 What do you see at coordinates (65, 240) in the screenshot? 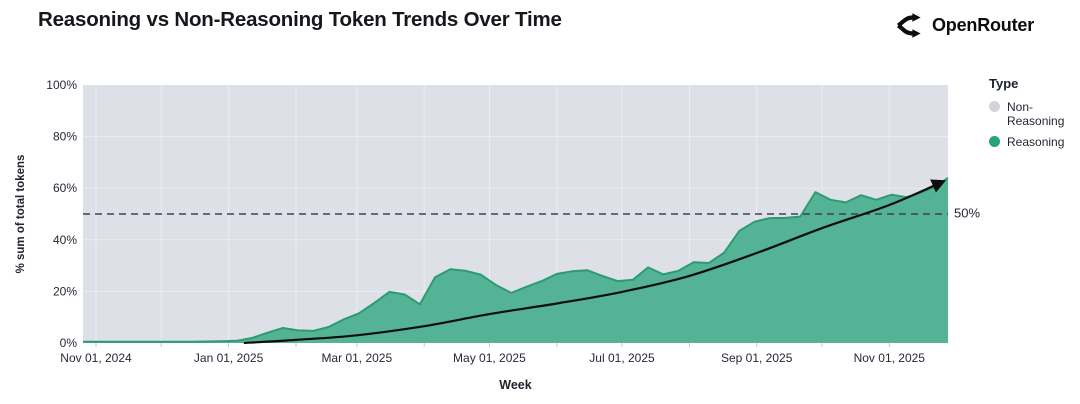
I see `y-tick-label: 40%` at bounding box center [65, 240].